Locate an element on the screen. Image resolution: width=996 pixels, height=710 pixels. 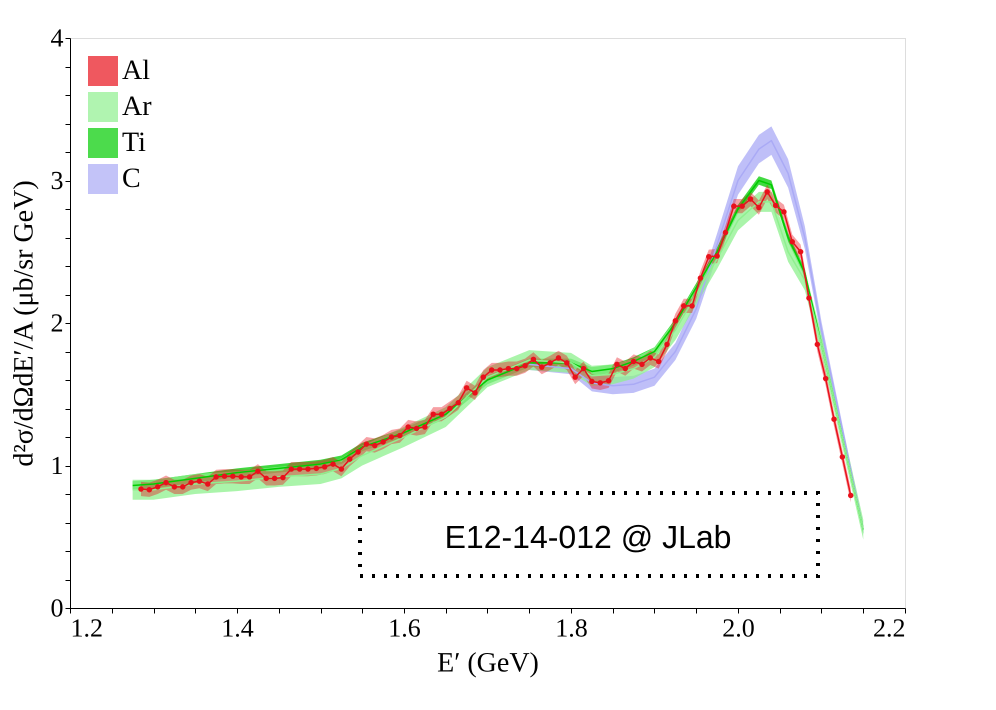
legend-label: C is located at coordinates (131, 178).